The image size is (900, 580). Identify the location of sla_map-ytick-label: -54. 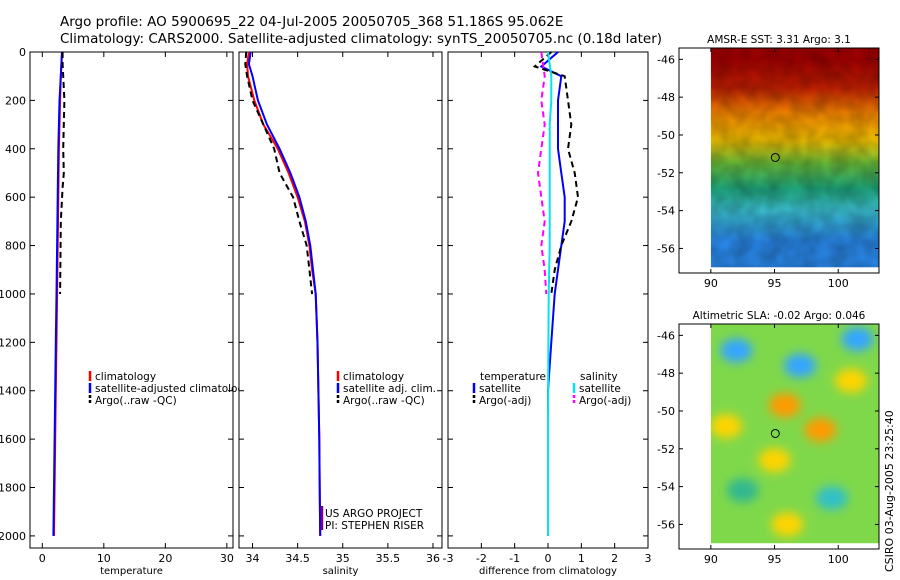
(666, 487).